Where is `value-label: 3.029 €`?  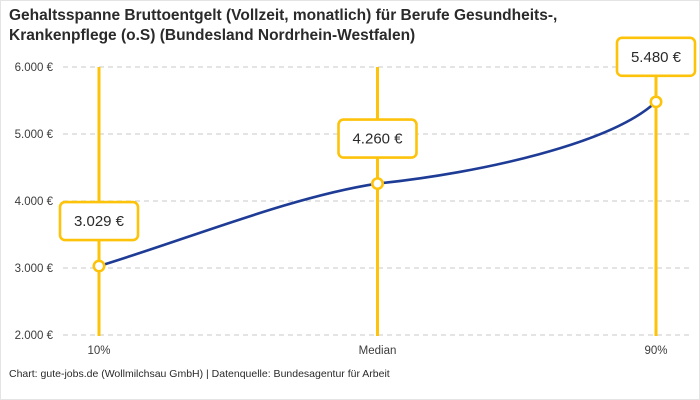
value-label: 3.029 € is located at coordinates (99, 221).